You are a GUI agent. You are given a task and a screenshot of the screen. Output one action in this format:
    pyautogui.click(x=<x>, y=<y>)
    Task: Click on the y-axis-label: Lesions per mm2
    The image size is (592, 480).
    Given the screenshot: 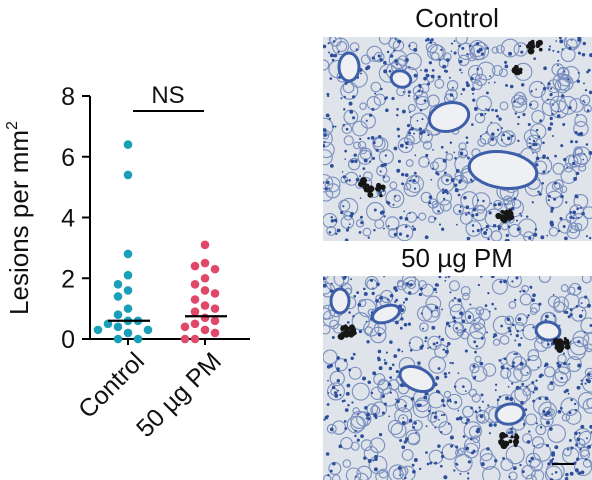 What is the action you would take?
    pyautogui.click(x=19, y=218)
    